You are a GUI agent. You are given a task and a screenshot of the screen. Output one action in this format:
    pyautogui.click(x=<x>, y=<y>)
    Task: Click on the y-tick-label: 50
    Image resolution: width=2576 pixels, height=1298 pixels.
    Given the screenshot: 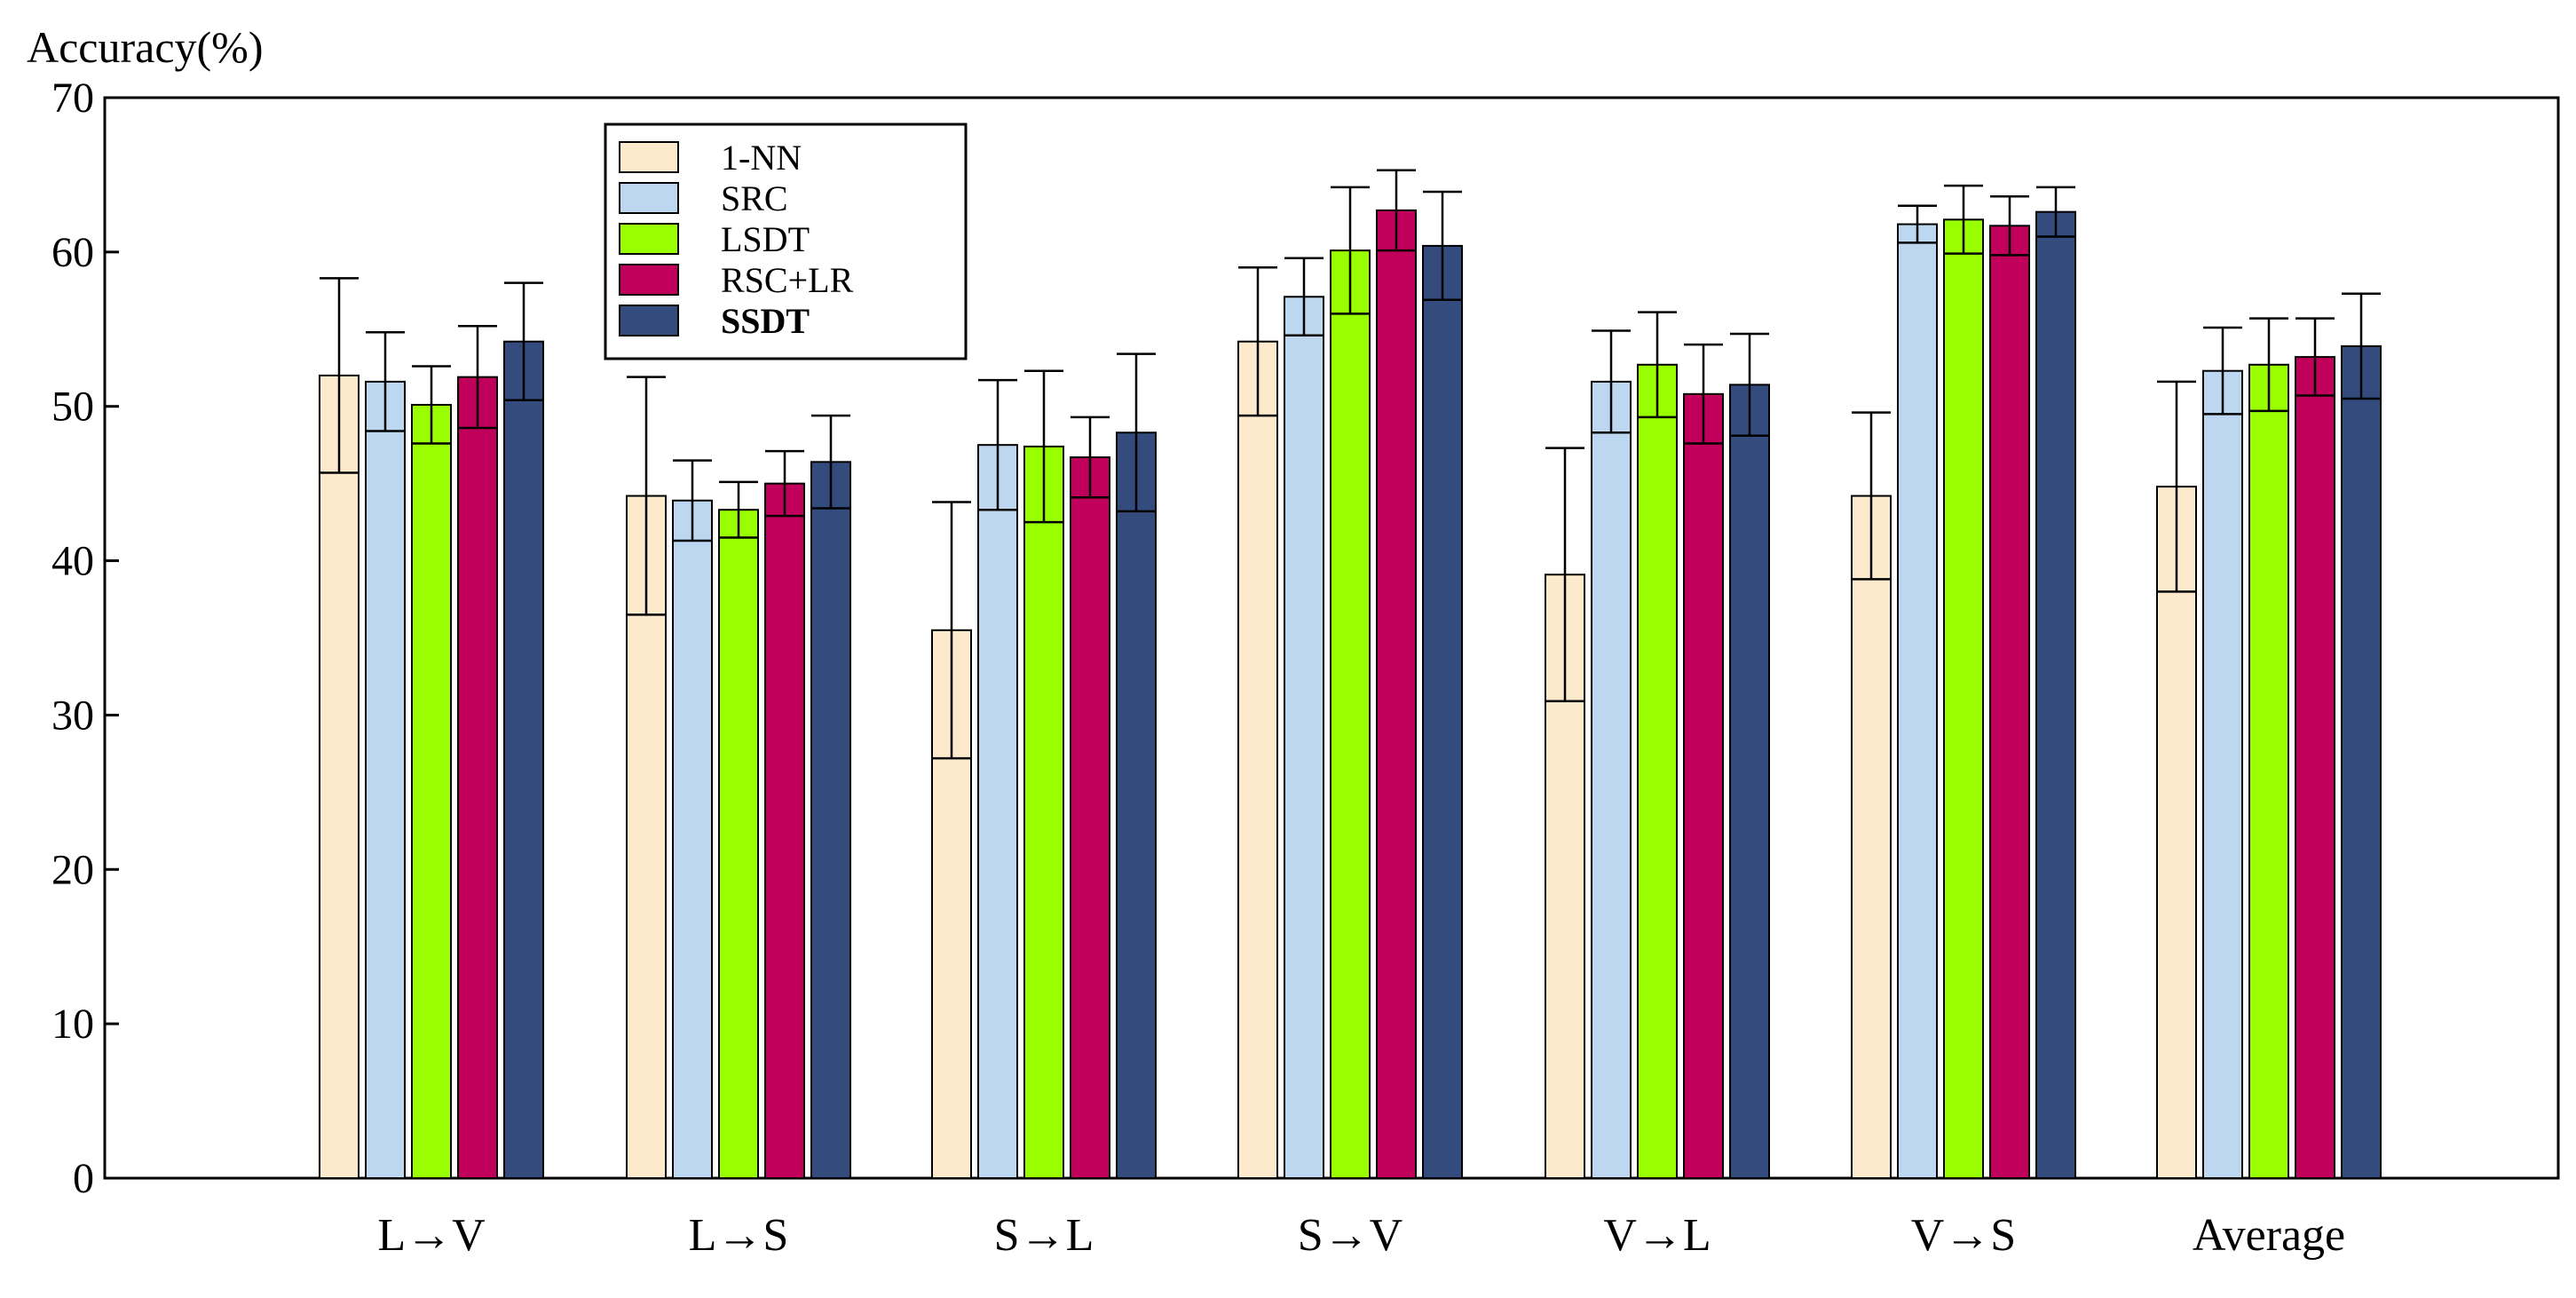 What is the action you would take?
    pyautogui.click(x=72, y=408)
    